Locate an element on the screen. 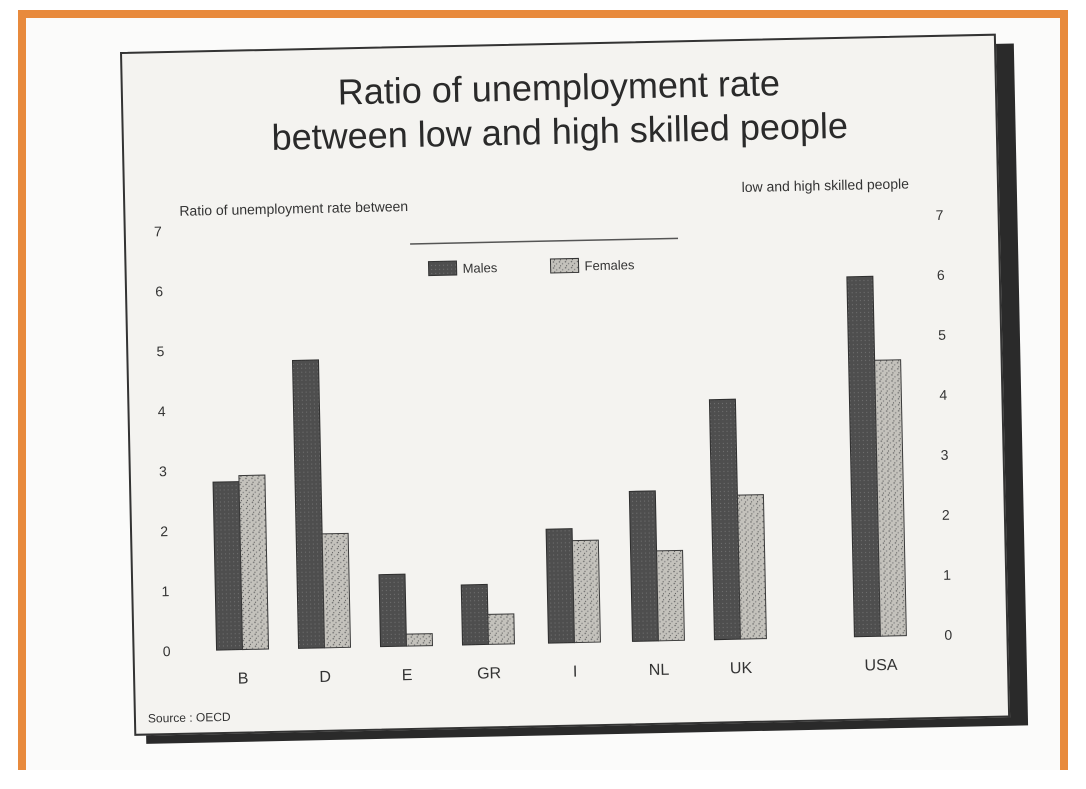  bar-females-uk is located at coordinates (751, 567).